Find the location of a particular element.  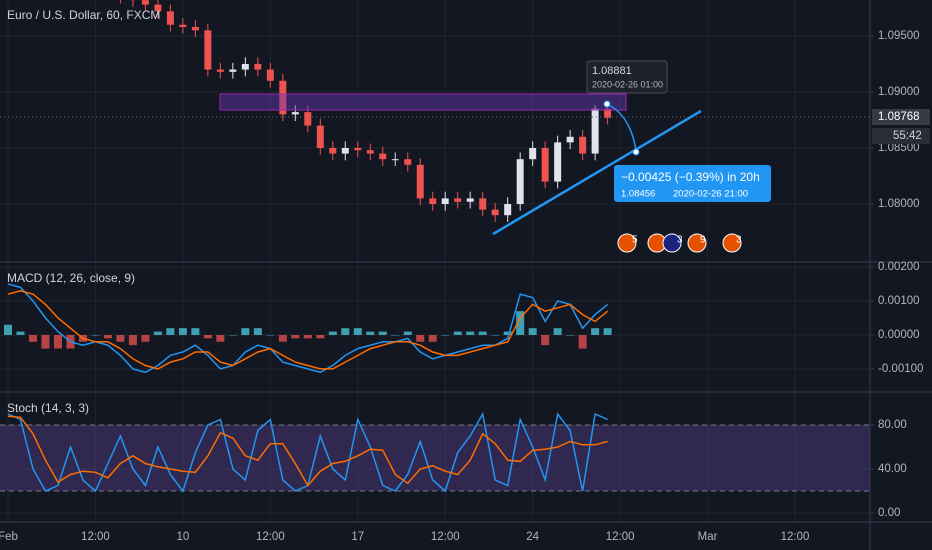

x-tick-label: 17 is located at coordinates (357, 537).